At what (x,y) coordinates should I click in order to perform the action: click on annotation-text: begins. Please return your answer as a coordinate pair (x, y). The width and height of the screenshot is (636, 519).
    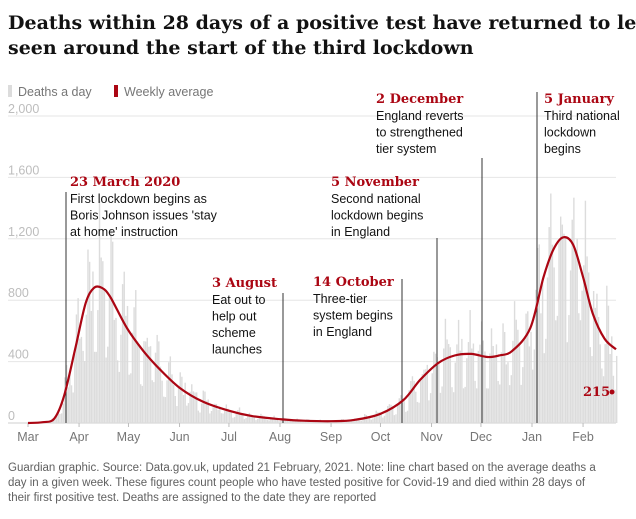
    Looking at the image, I should click on (562, 149).